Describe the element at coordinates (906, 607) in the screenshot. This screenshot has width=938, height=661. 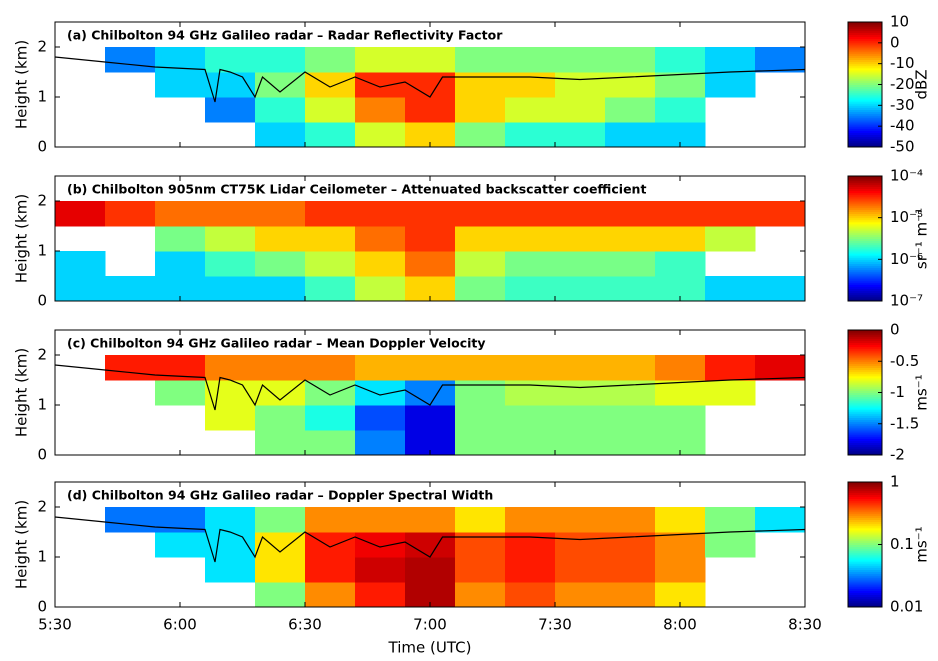
I see `colorbar-tick-label: 0.01` at that location.